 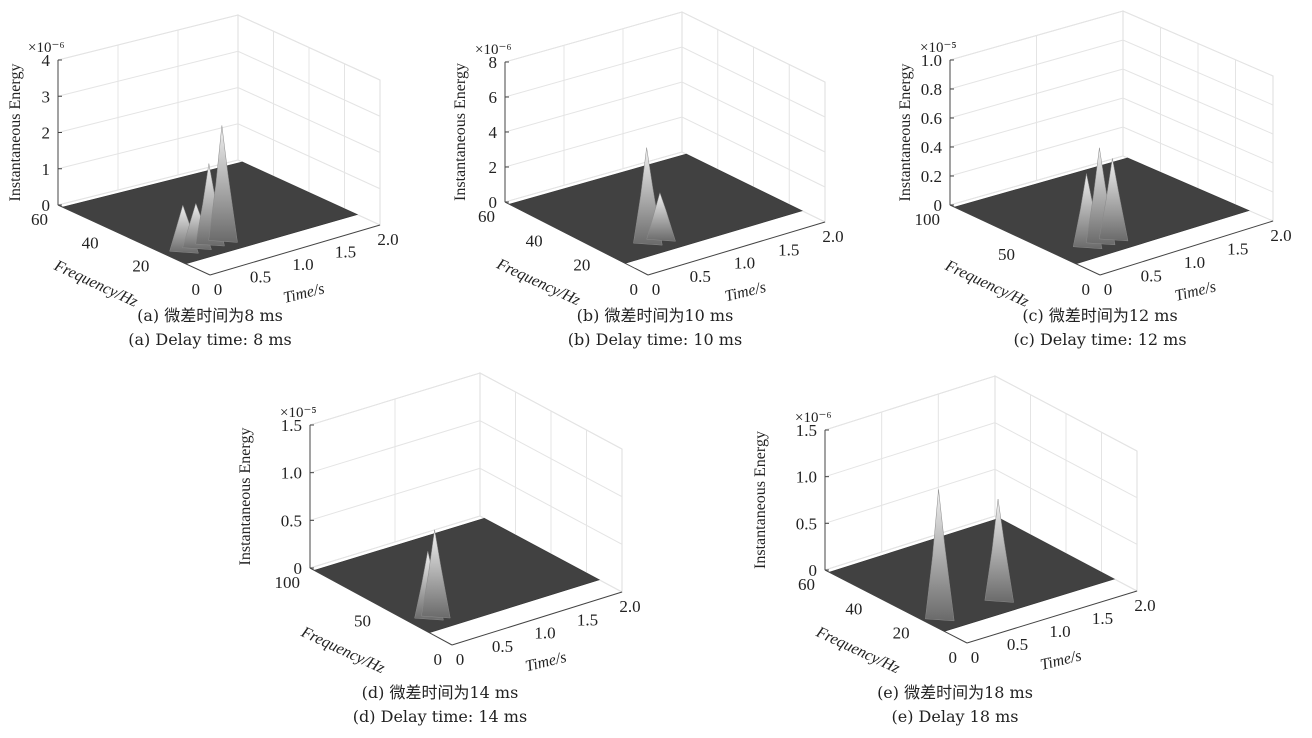 I want to click on z-tick-label: 0.4, so click(x=932, y=147).